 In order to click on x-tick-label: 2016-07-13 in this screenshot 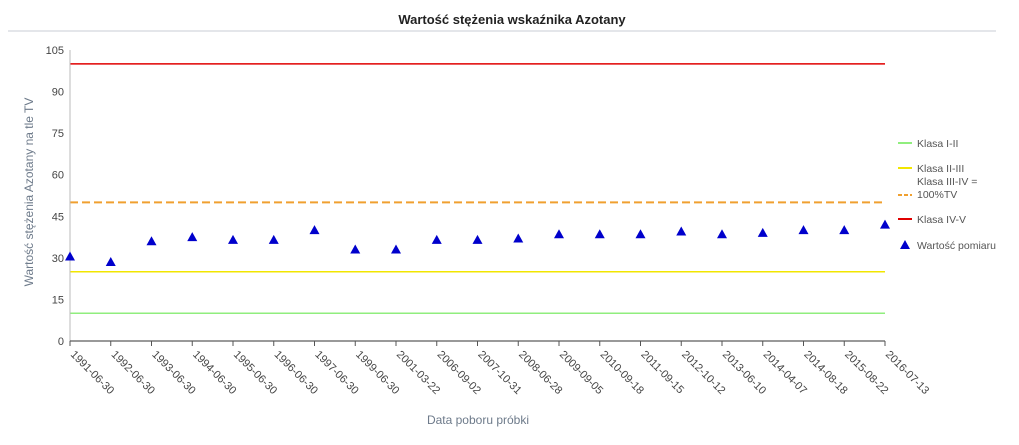, I will do `click(907, 373)`.